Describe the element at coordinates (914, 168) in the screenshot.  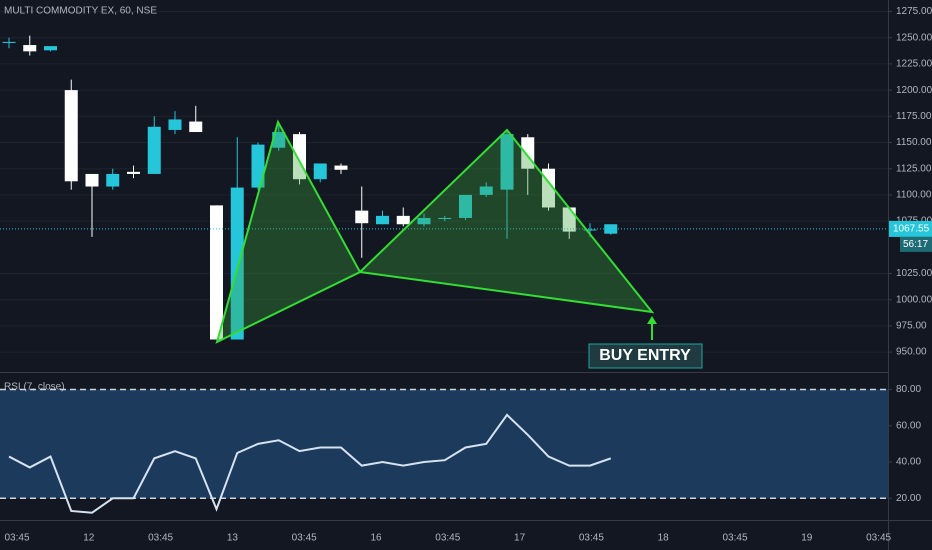
I see `y-tick-label: 1125.00` at that location.